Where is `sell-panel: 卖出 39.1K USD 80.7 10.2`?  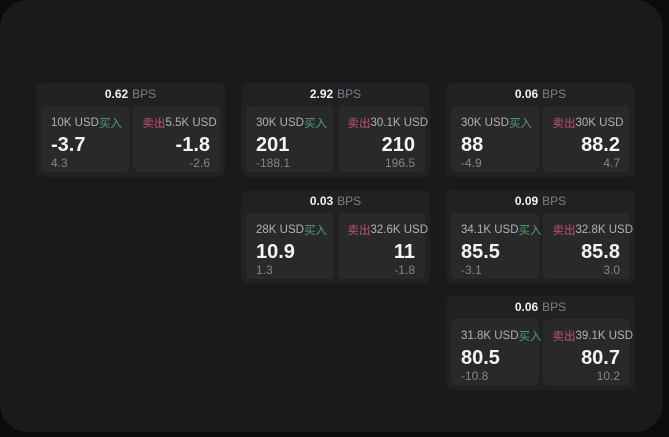
sell-panel: 卖出 39.1K USD 80.7 10.2 is located at coordinates (588, 352).